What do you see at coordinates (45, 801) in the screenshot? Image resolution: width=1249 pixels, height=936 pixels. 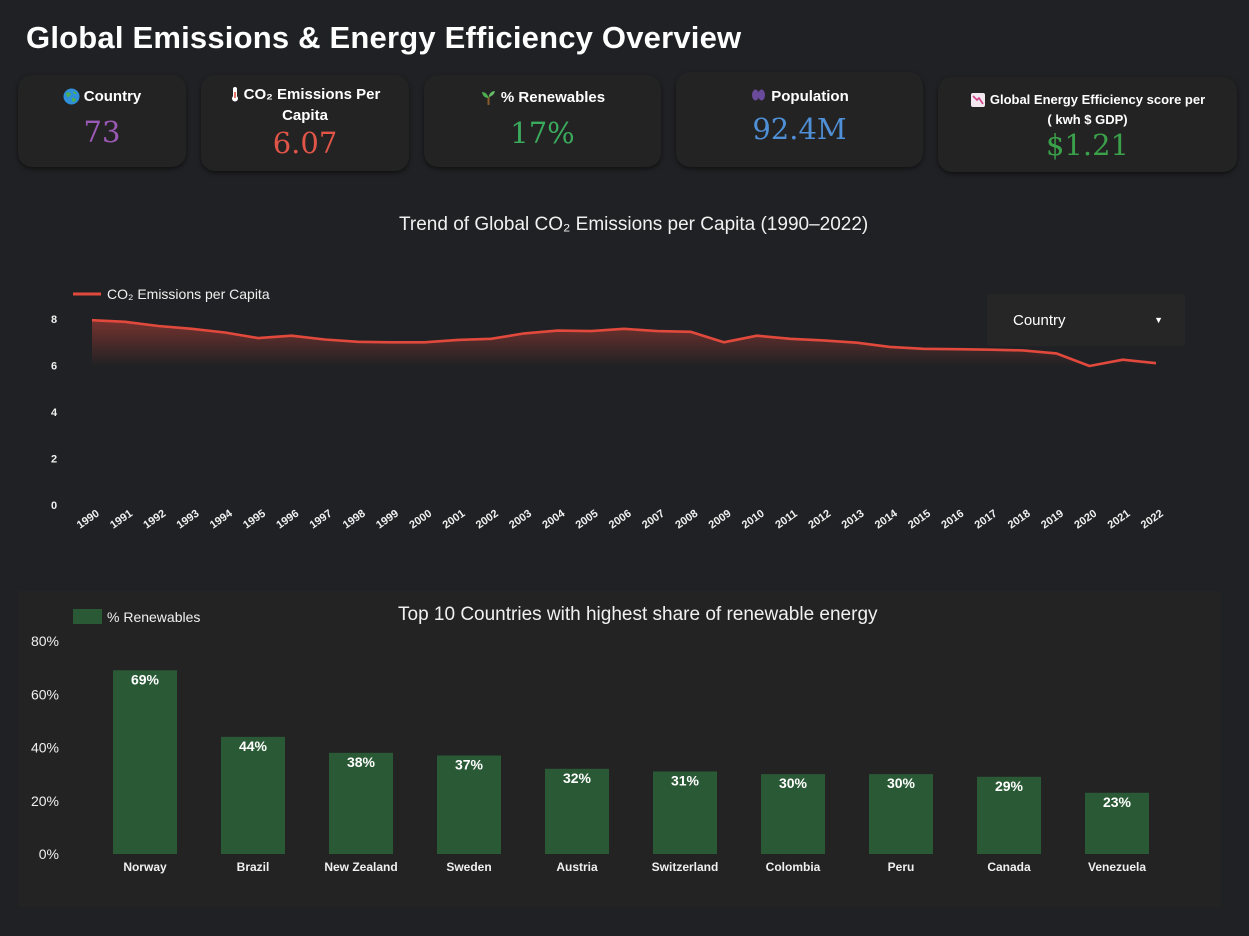 I see `y-tick-label: 20%` at bounding box center [45, 801].